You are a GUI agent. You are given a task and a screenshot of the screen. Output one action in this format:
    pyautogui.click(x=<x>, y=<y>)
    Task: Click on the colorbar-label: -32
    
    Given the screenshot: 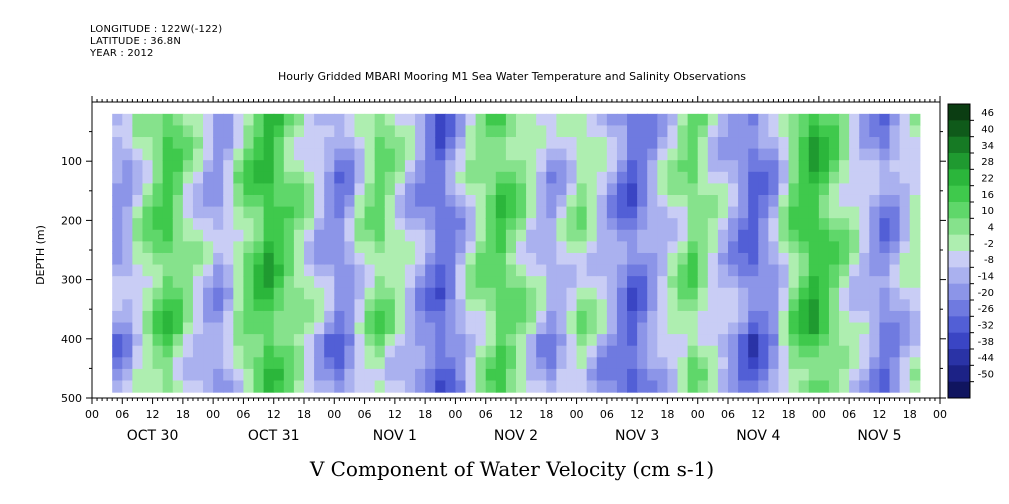 What is the action you would take?
    pyautogui.click(x=986, y=326)
    